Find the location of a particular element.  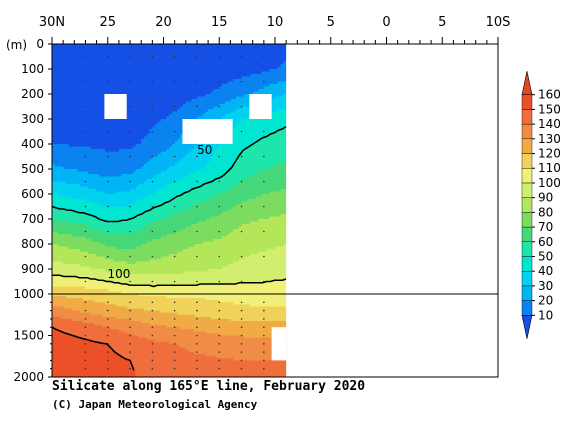

y-tick-label: 500 is located at coordinates (32, 169).